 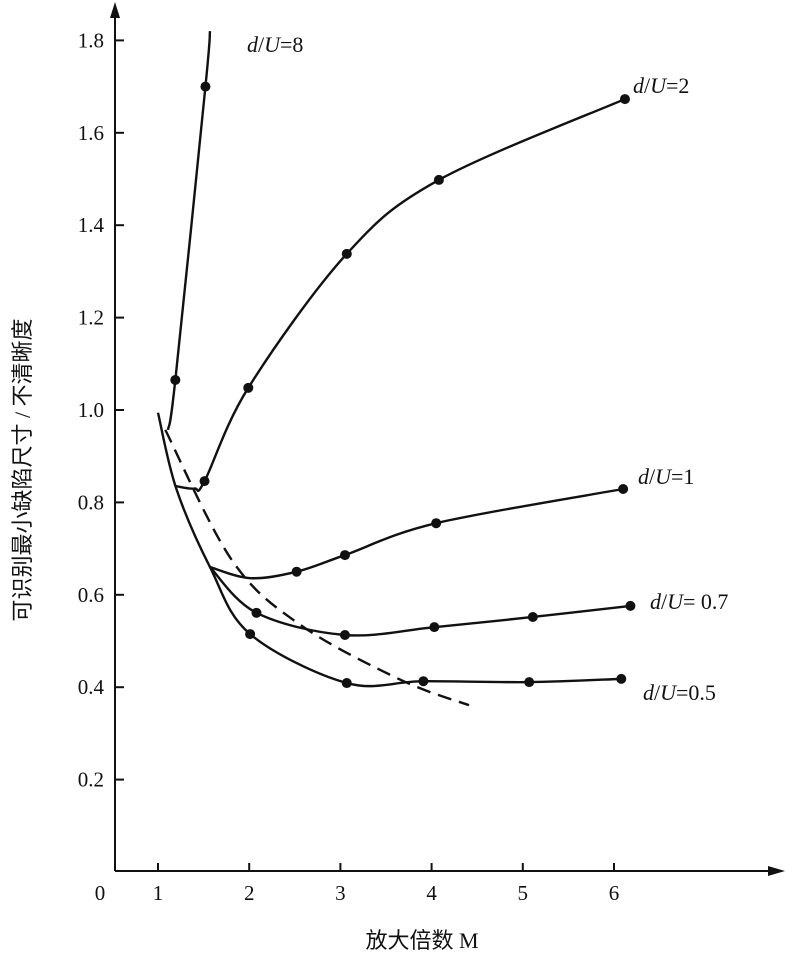 What do you see at coordinates (340, 893) in the screenshot?
I see `x-tick-label: 3` at bounding box center [340, 893].